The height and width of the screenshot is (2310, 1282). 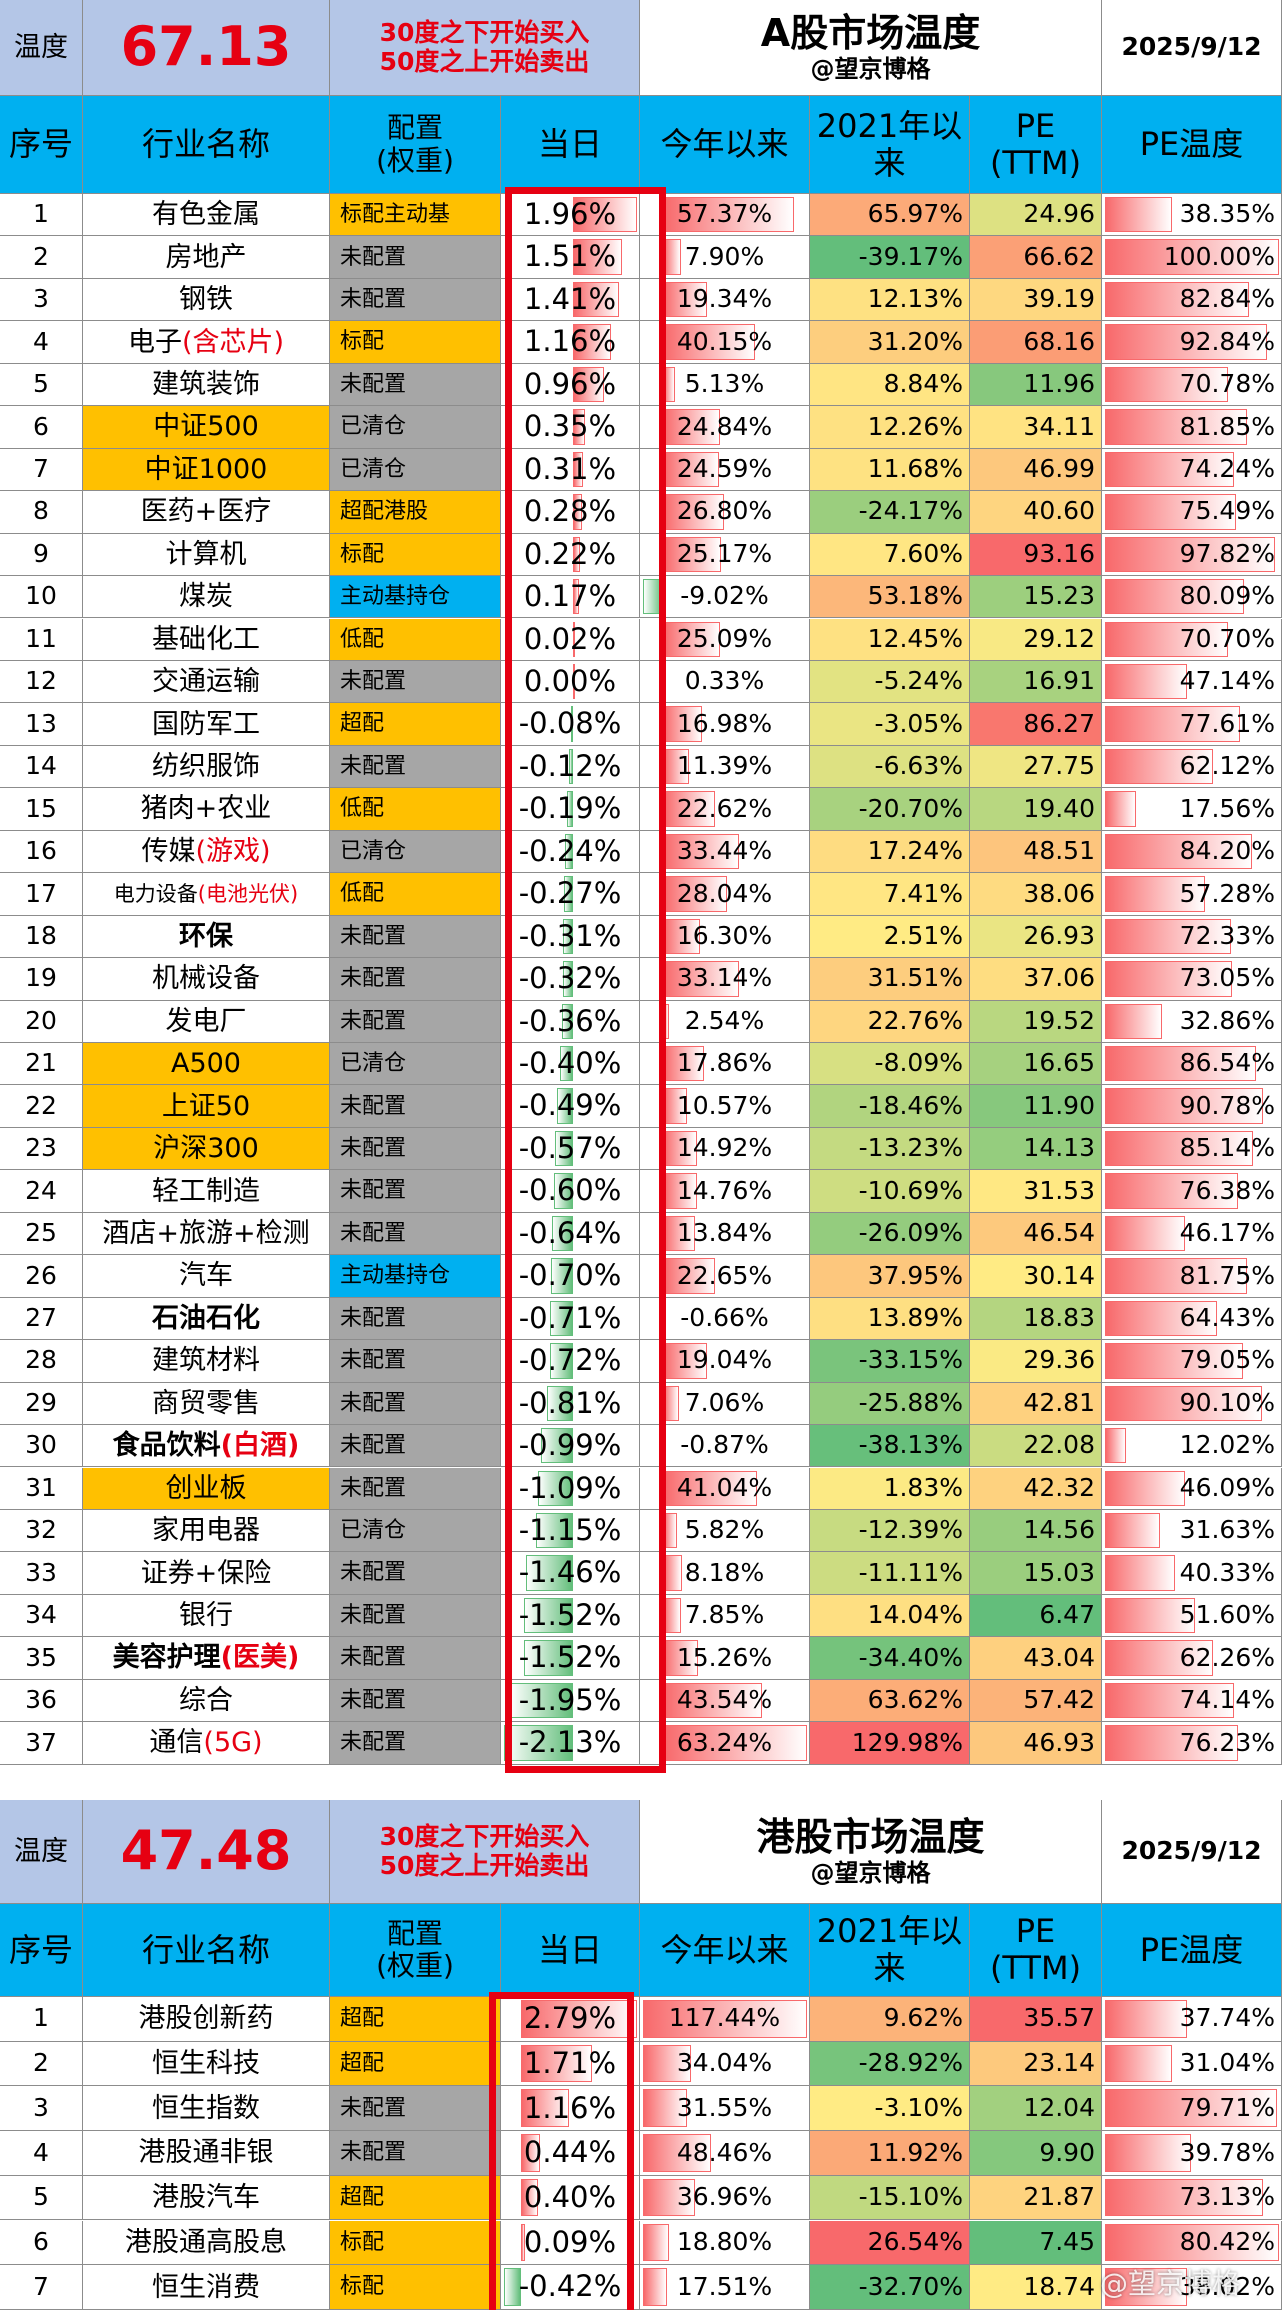 I want to click on name-main: 煤炭, so click(x=206, y=597).